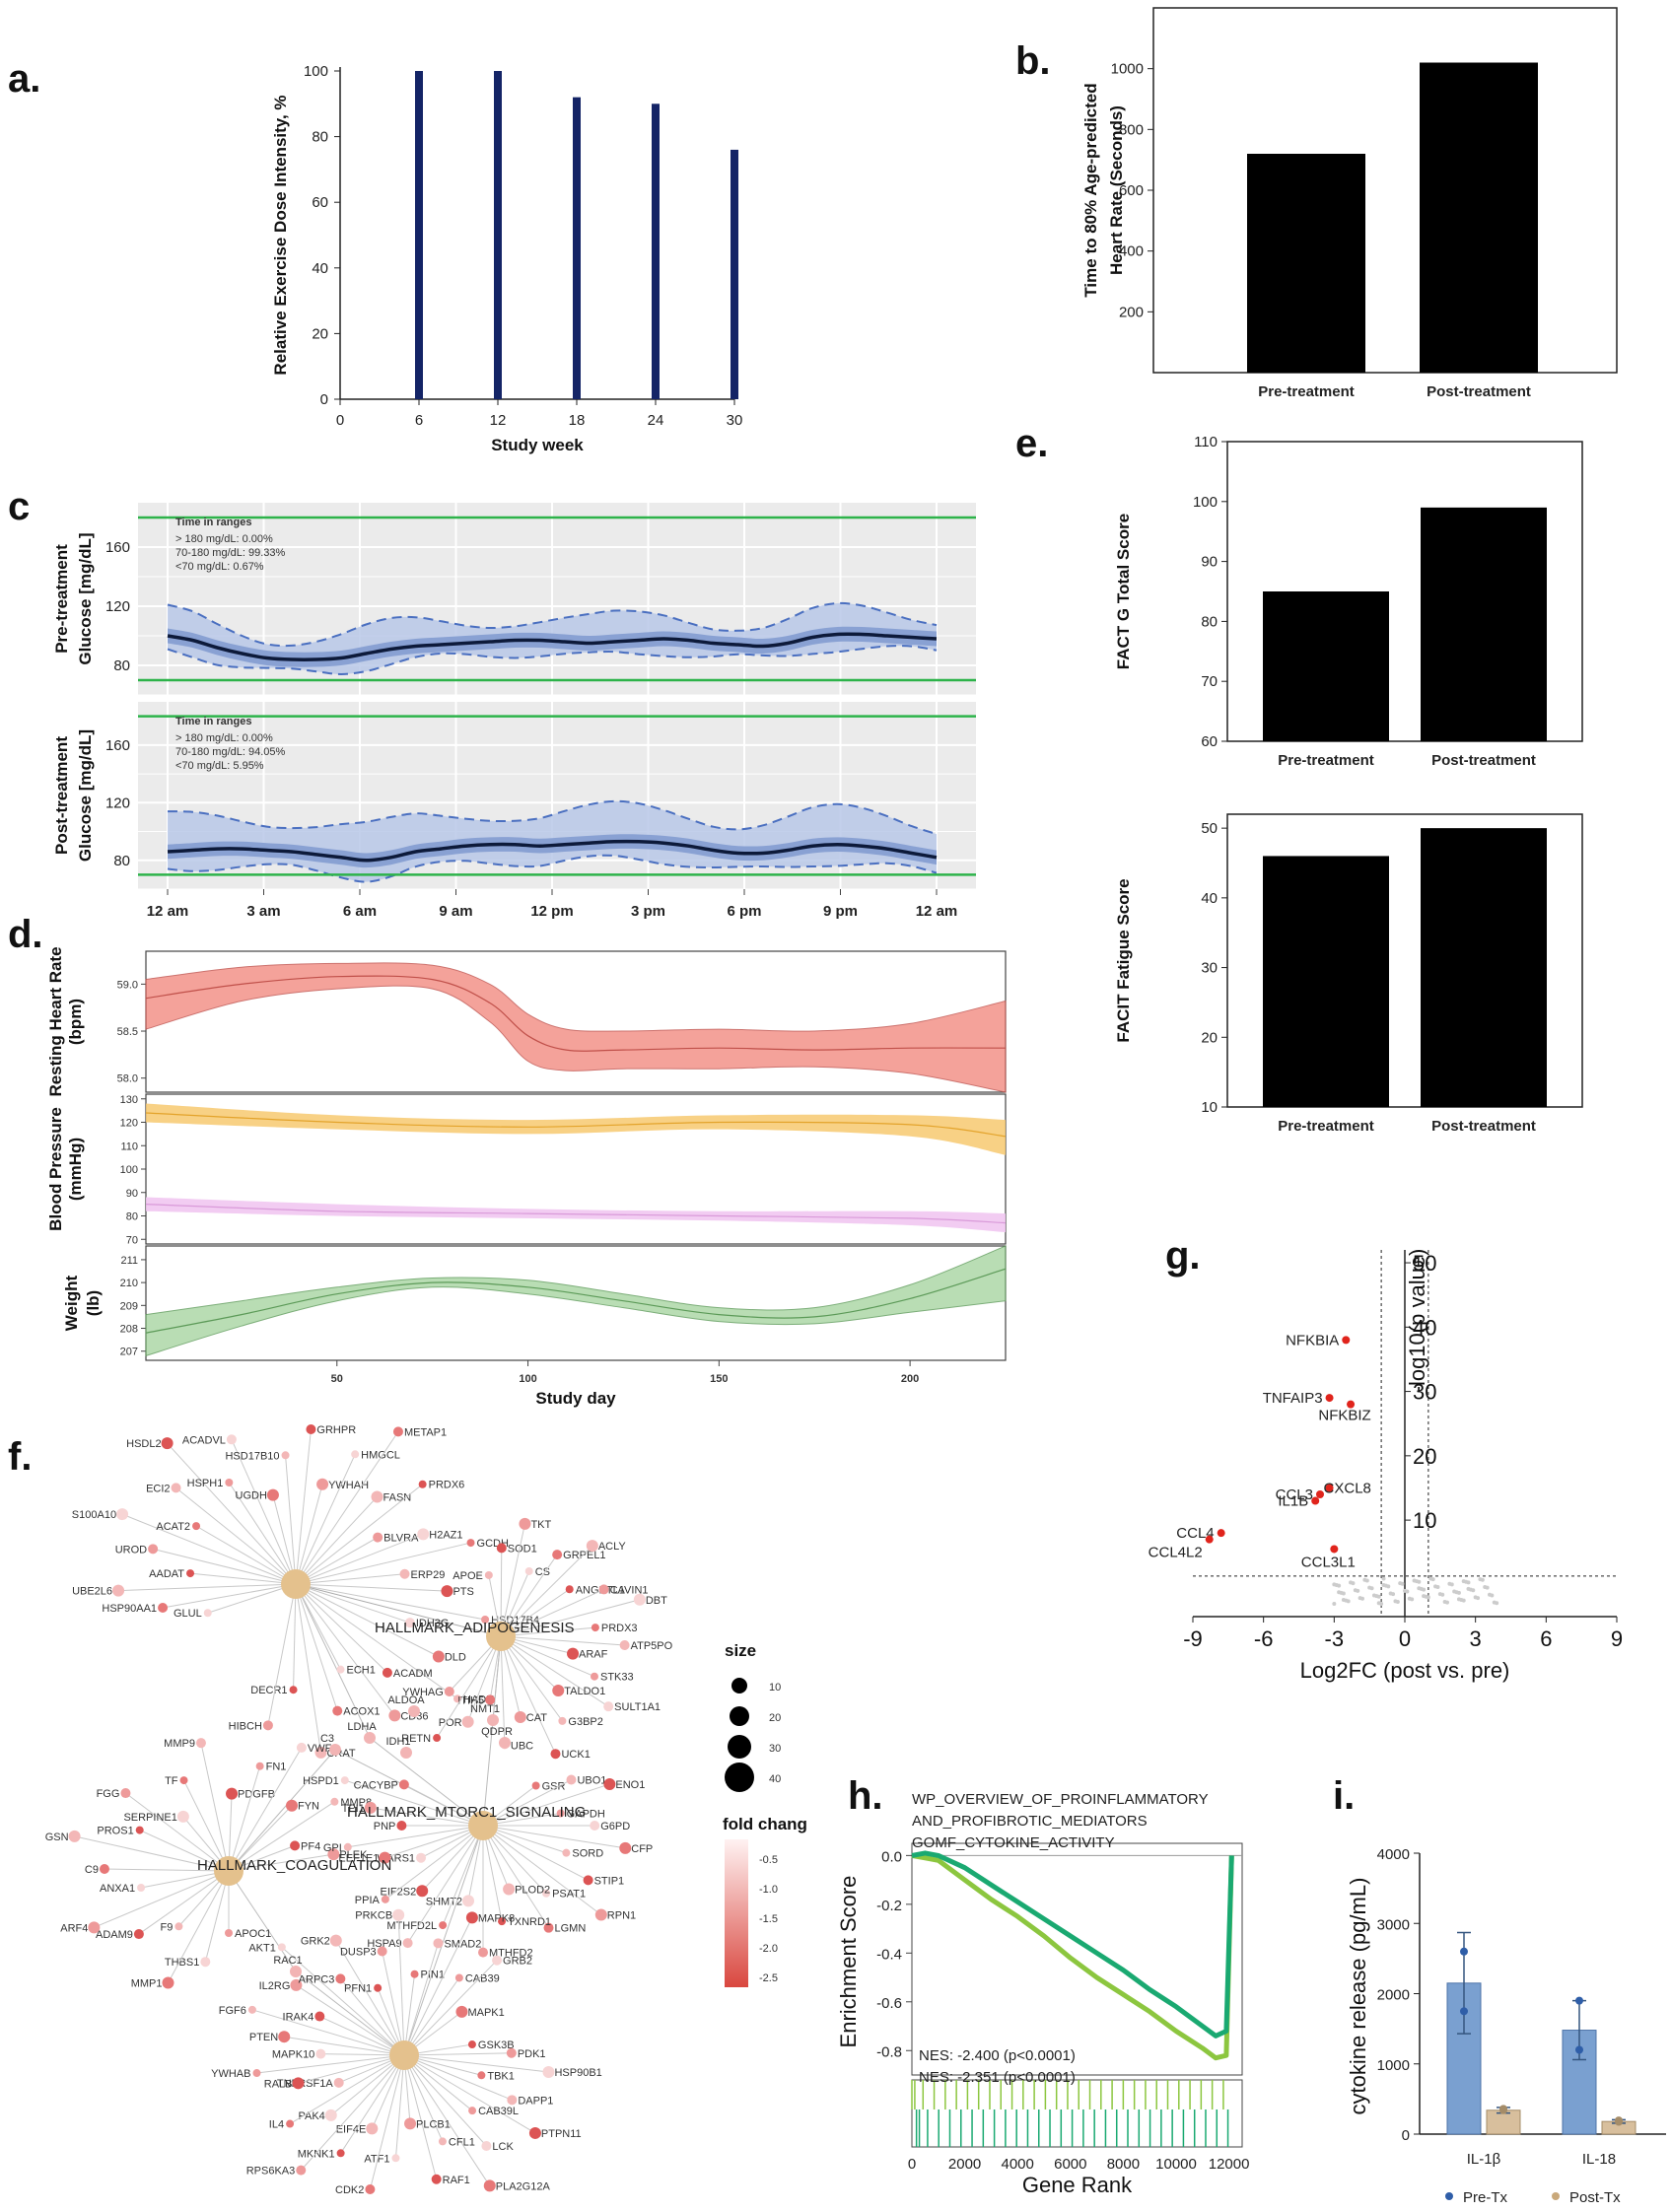 Image resolution: width=1671 pixels, height=2212 pixels. I want to click on f-gene-label: TBK1, so click(501, 2076).